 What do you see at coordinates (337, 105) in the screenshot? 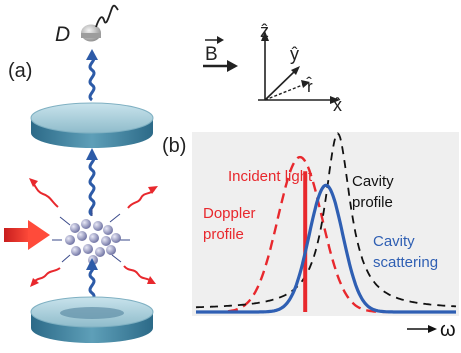
I see `axis-x-label: x̂` at bounding box center [337, 105].